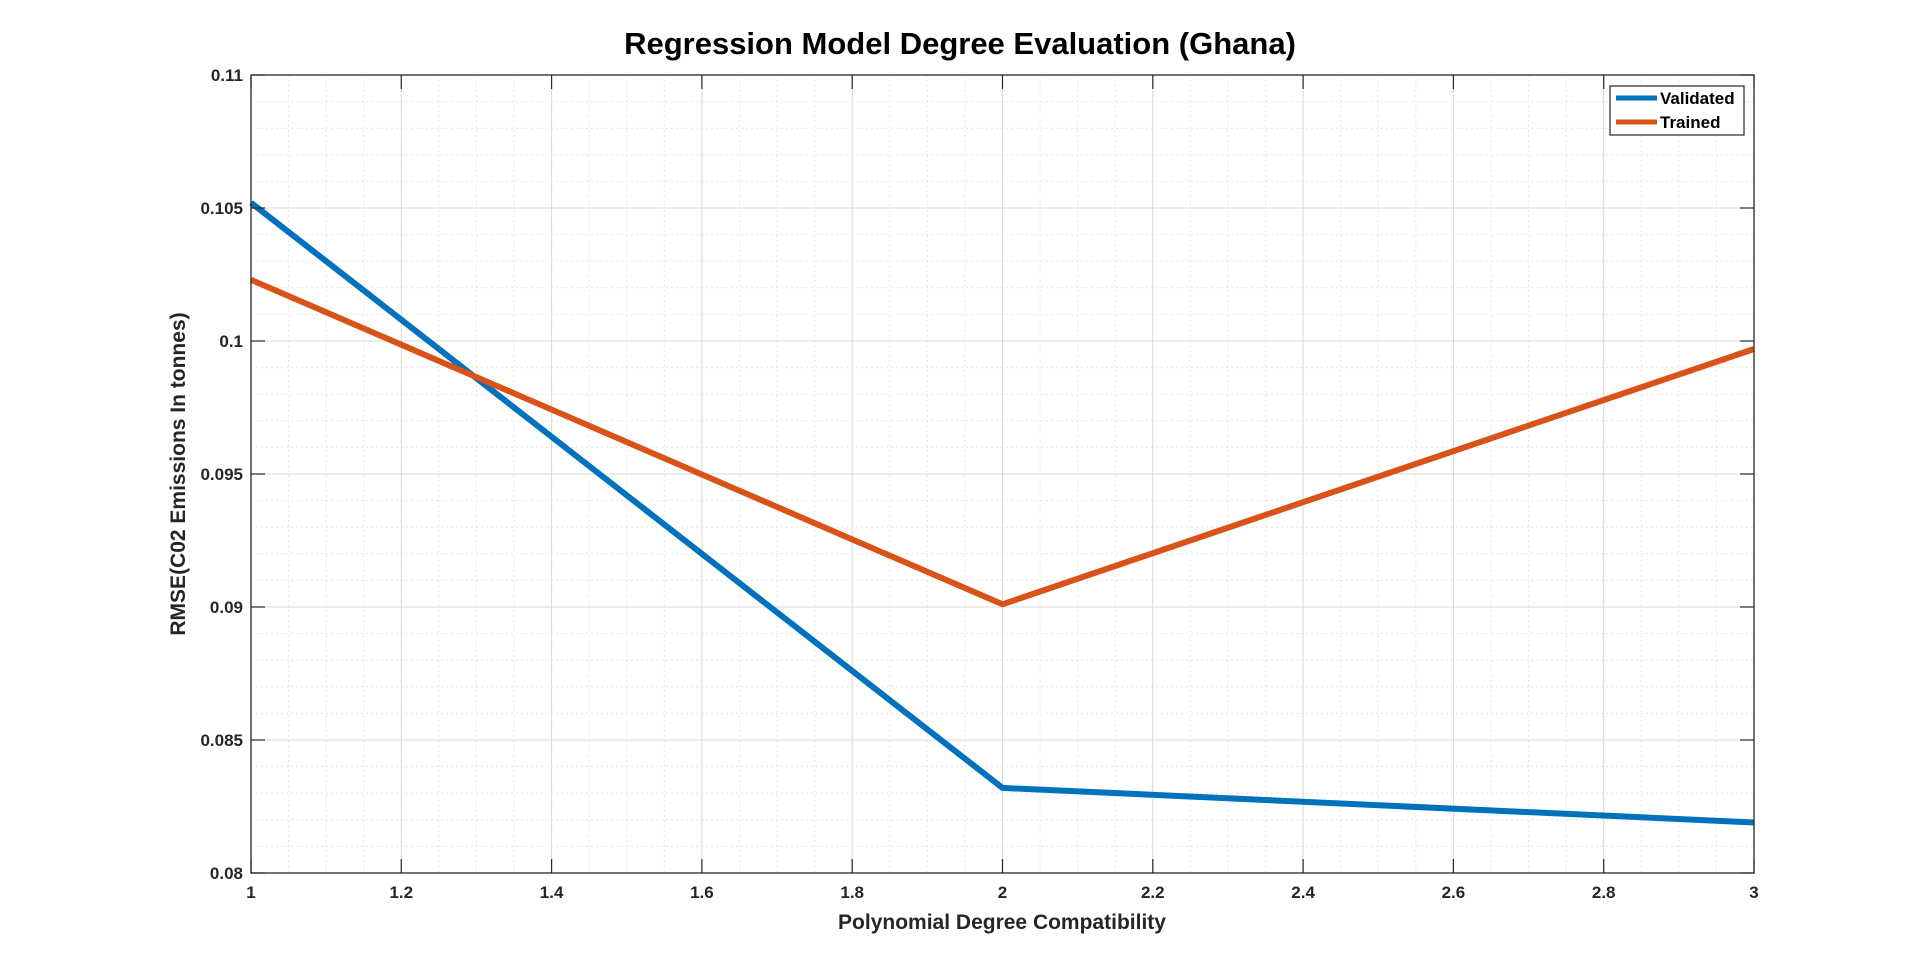 This screenshot has width=1920, height=971. Describe the element at coordinates (1690, 122) in the screenshot. I see `legend-label-trained: Trained` at that location.